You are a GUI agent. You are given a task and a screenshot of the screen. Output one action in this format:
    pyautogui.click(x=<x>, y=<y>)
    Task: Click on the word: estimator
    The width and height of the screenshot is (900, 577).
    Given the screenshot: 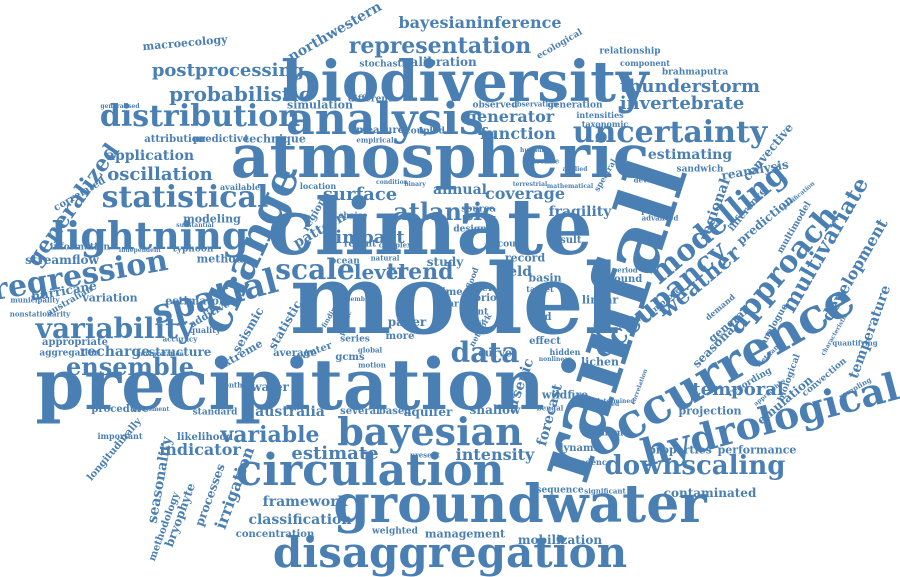 What is the action you would take?
    pyautogui.click(x=195, y=301)
    